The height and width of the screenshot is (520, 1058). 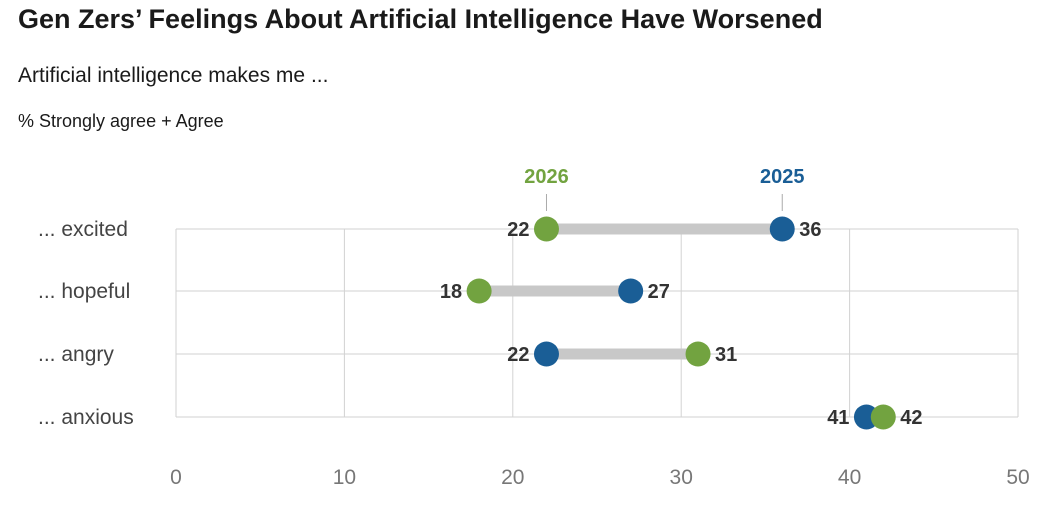 I want to click on value-label-high-0: 36, so click(x=810, y=230).